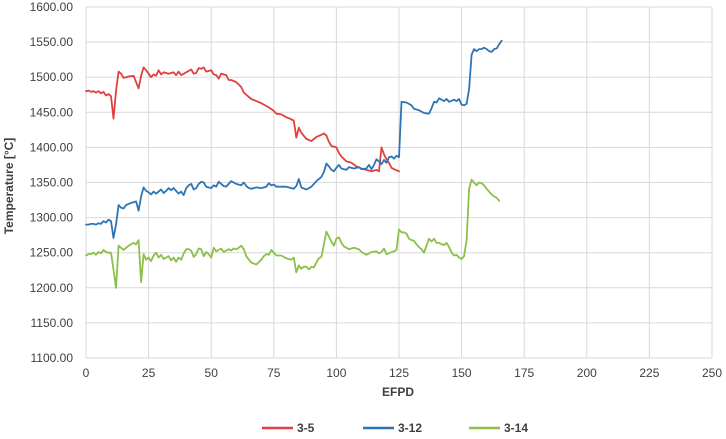 This screenshot has height=439, width=726. Describe the element at coordinates (410, 428) in the screenshot. I see `legend-label-3-12: 3-12` at that location.